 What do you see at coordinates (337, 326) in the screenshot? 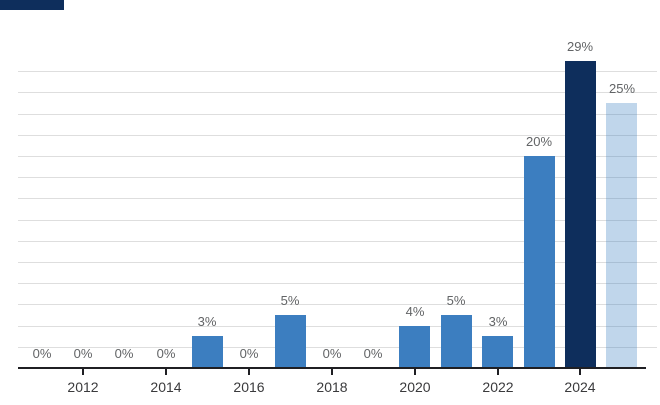
I see `gridline-4pct` at bounding box center [337, 326].